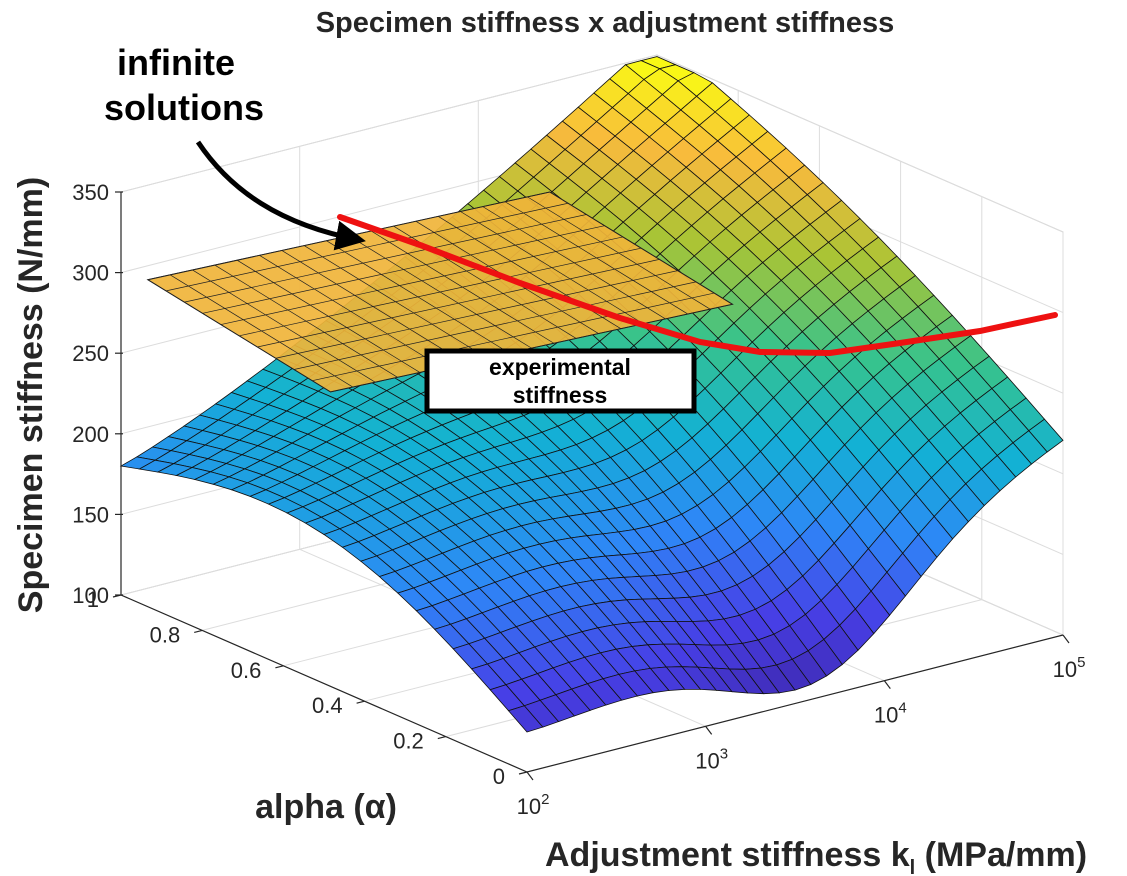 The height and width of the screenshot is (876, 1127). What do you see at coordinates (711, 759) in the screenshot?
I see `x-tick-label: 10³` at bounding box center [711, 759].